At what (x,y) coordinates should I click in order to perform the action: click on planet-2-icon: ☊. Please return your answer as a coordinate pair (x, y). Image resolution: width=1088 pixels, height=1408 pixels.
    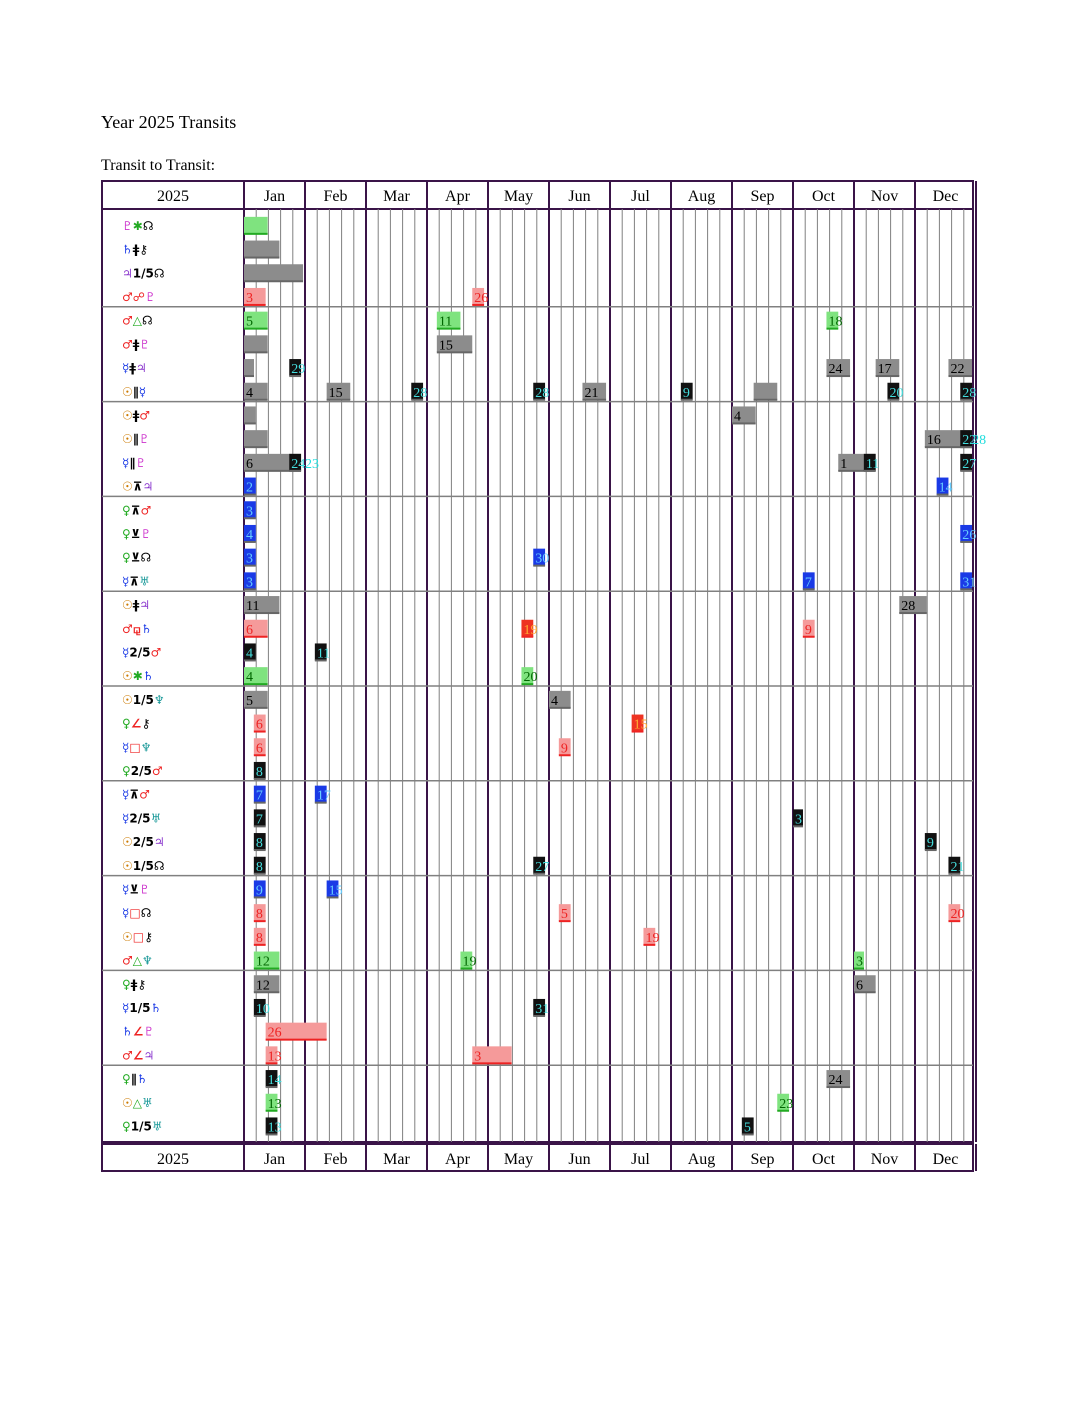
    Looking at the image, I should click on (159, 866).